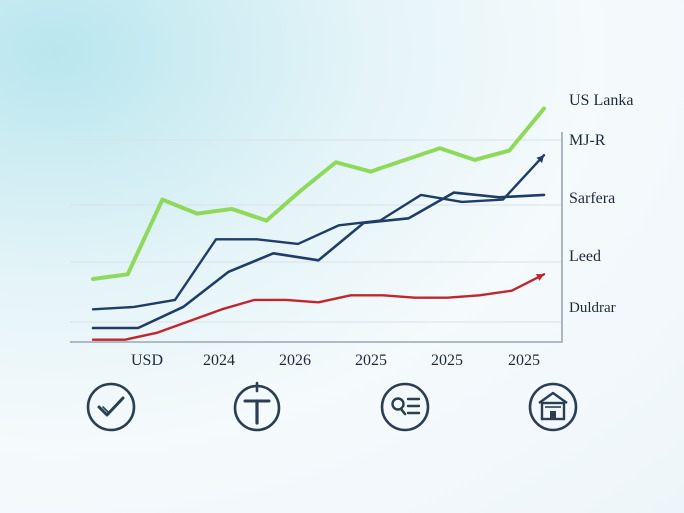 This screenshot has height=513, width=684. Describe the element at coordinates (257, 406) in the screenshot. I see `tool-icon` at that location.